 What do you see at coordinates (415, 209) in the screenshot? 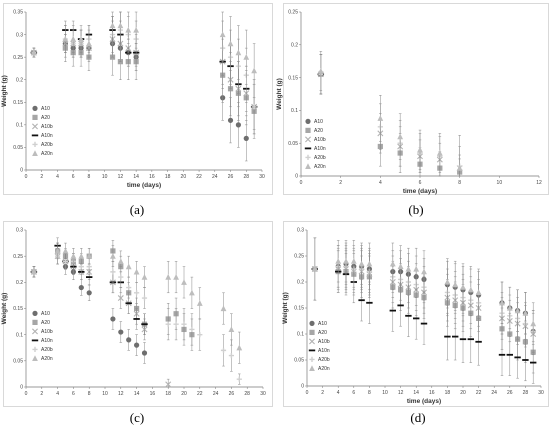
I see `panel-caption: (b)` at bounding box center [415, 209].